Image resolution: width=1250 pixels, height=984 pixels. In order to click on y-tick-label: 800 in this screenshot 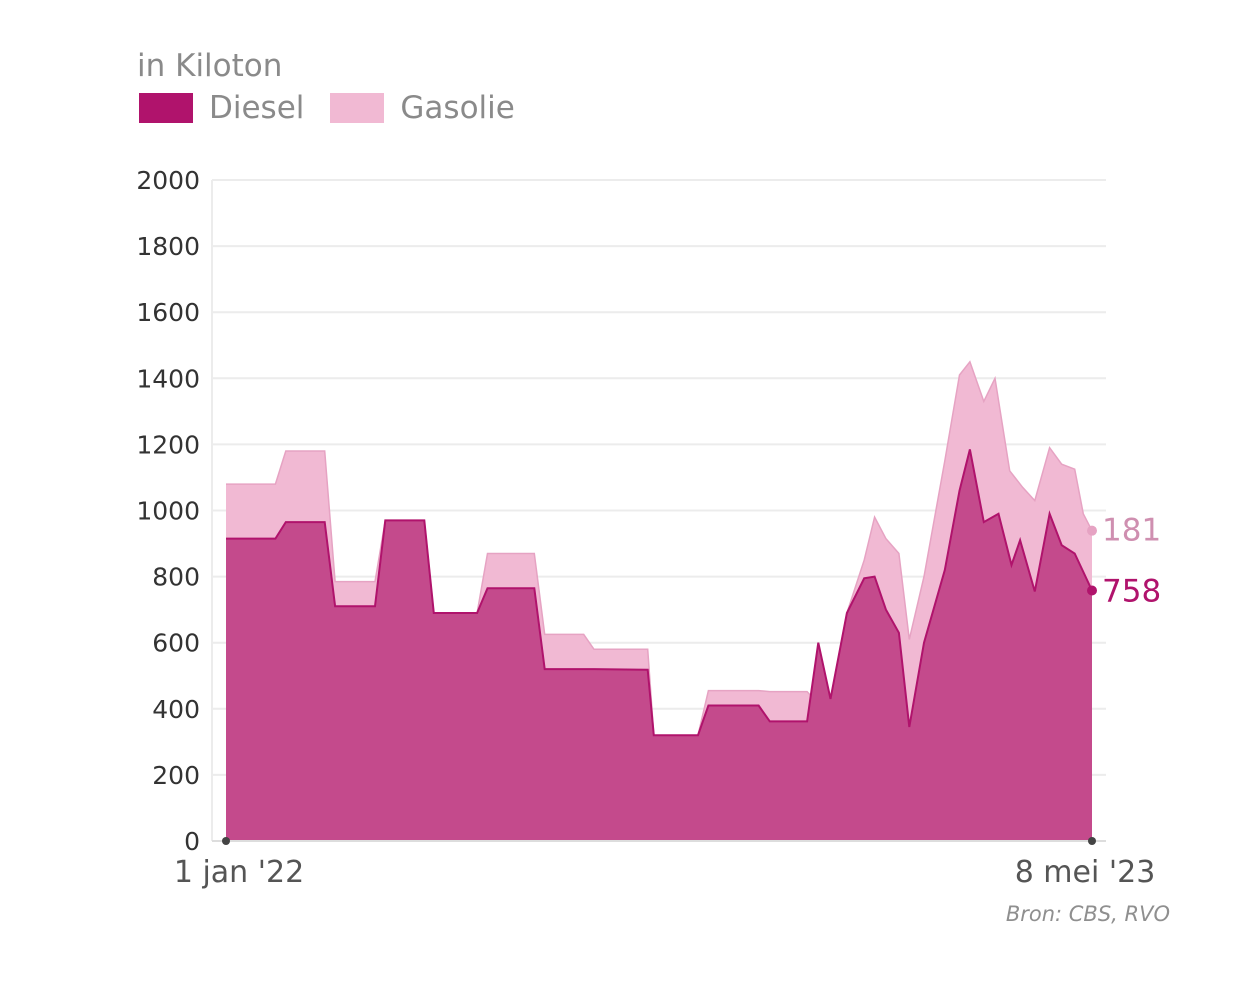, I will do `click(176, 577)`.